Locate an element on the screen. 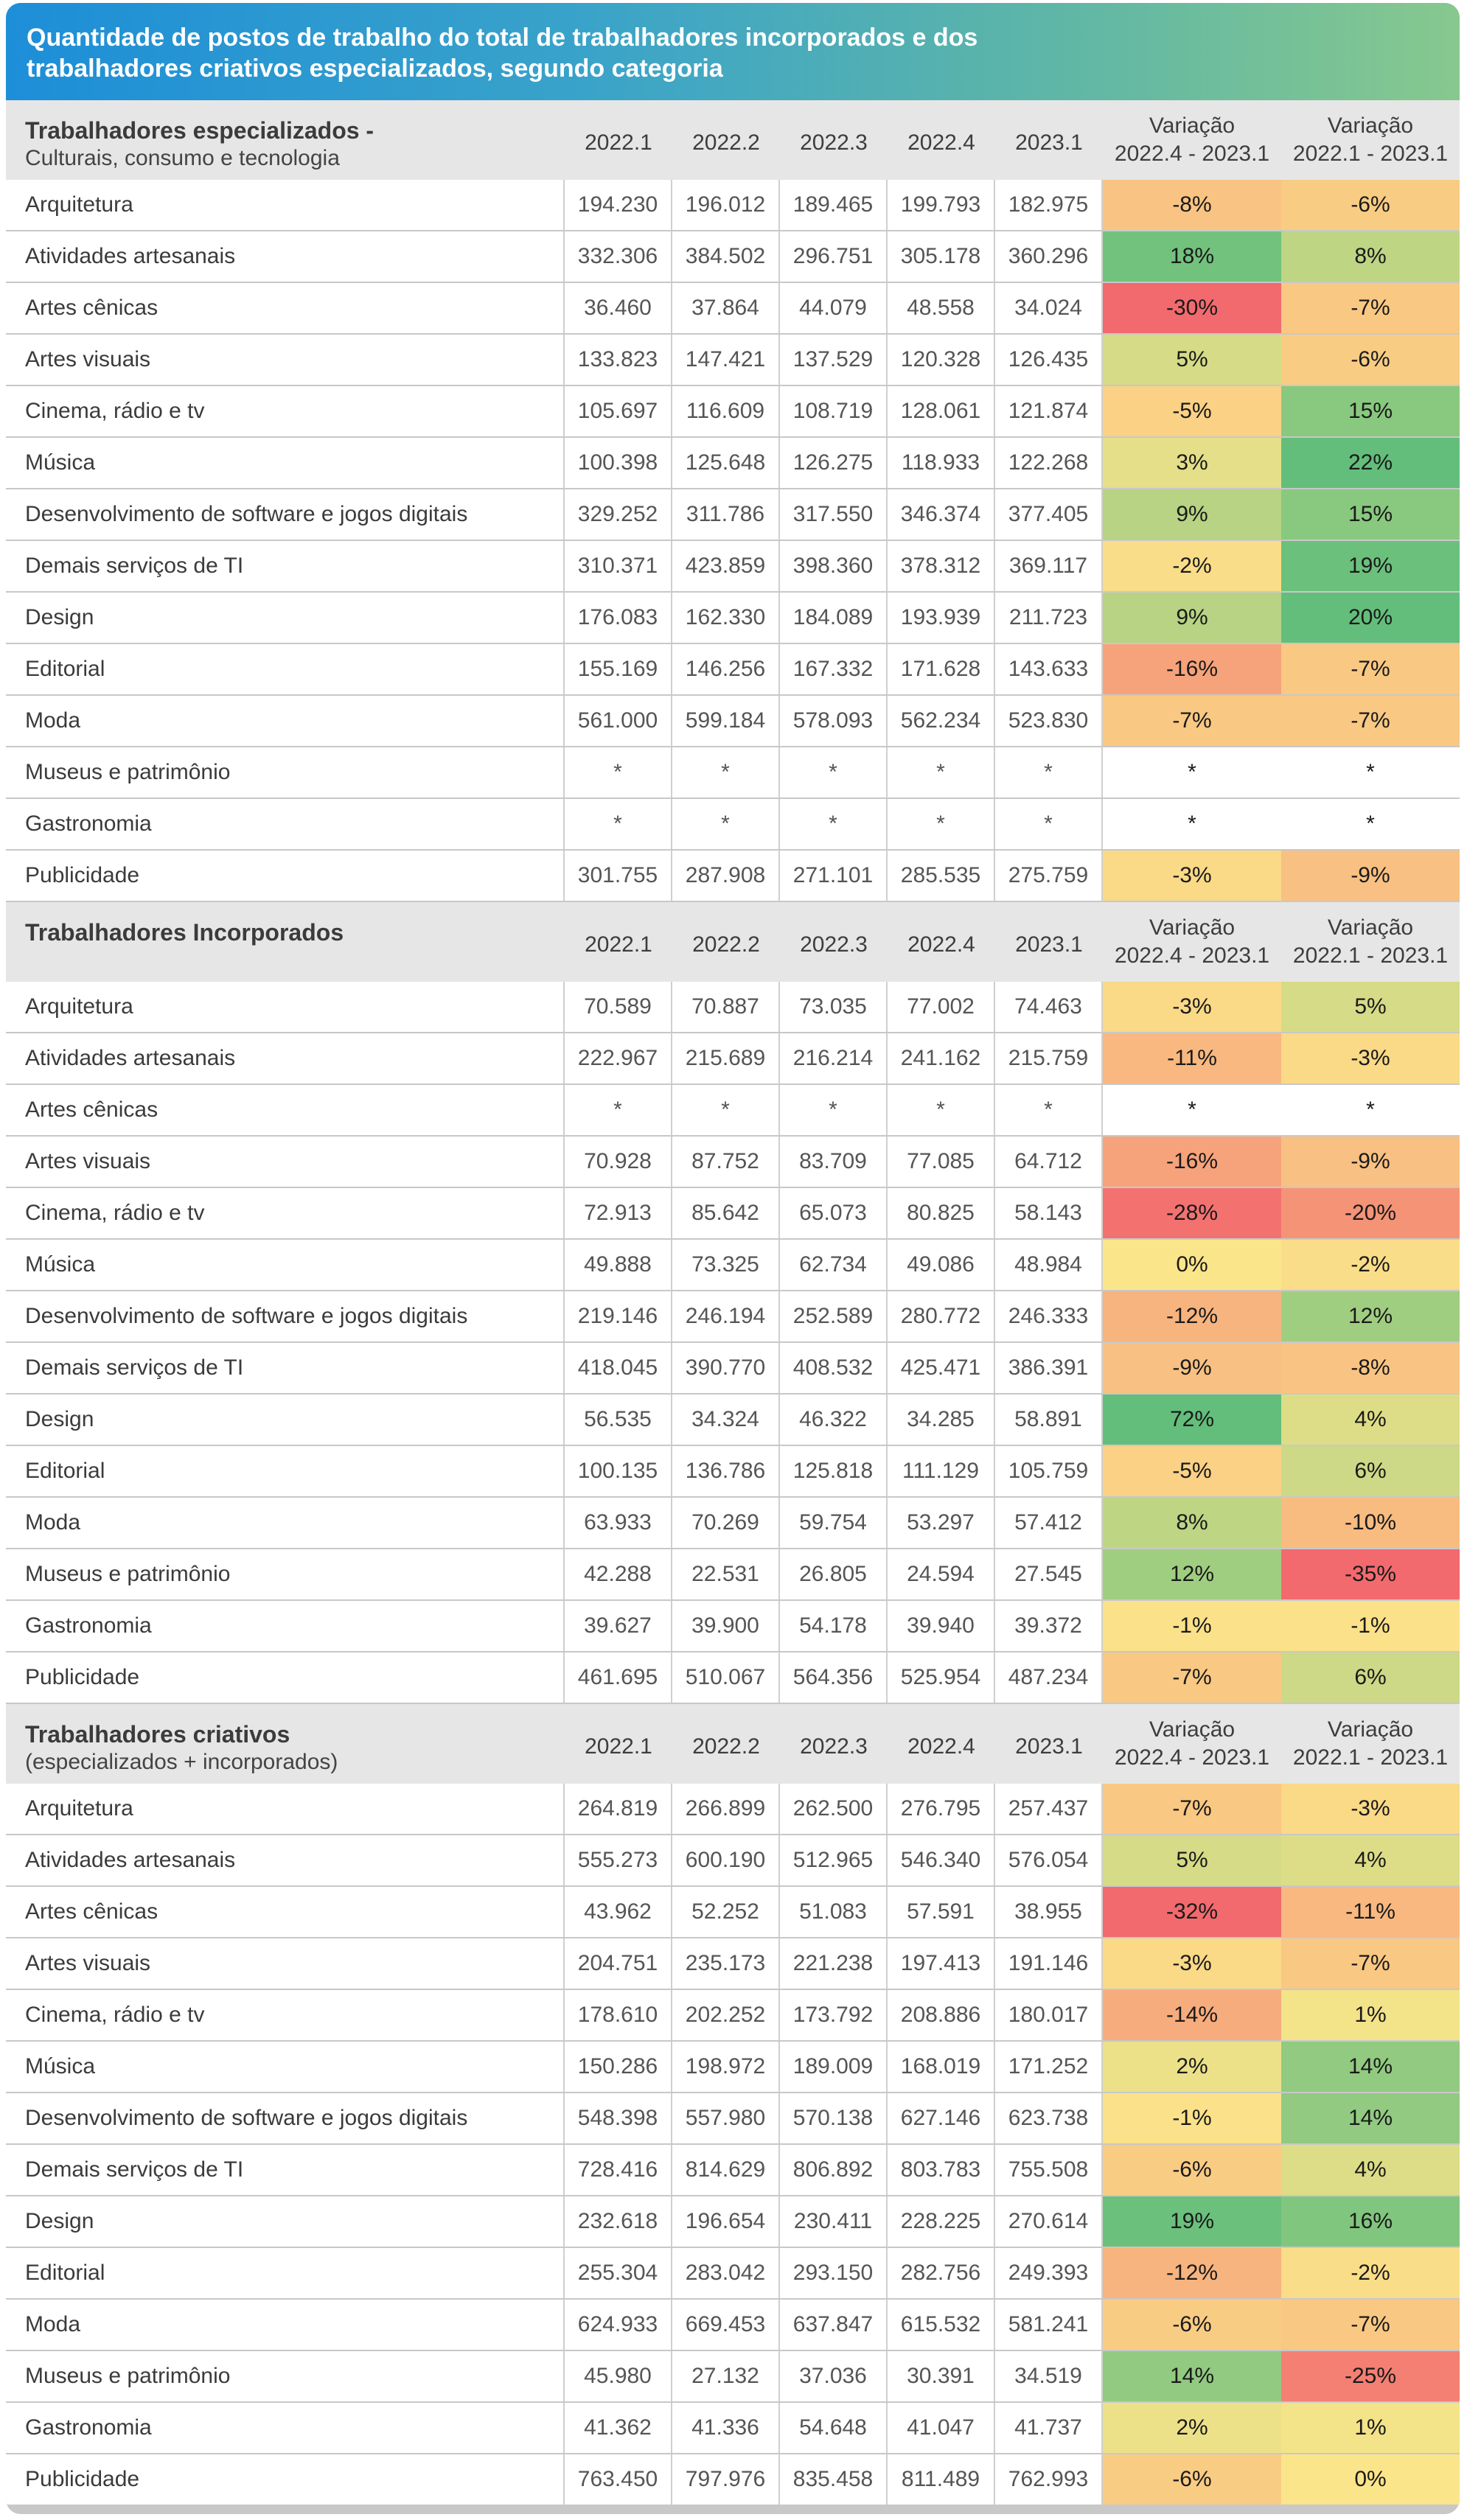  value-cell: 378.312 is located at coordinates (942, 566).